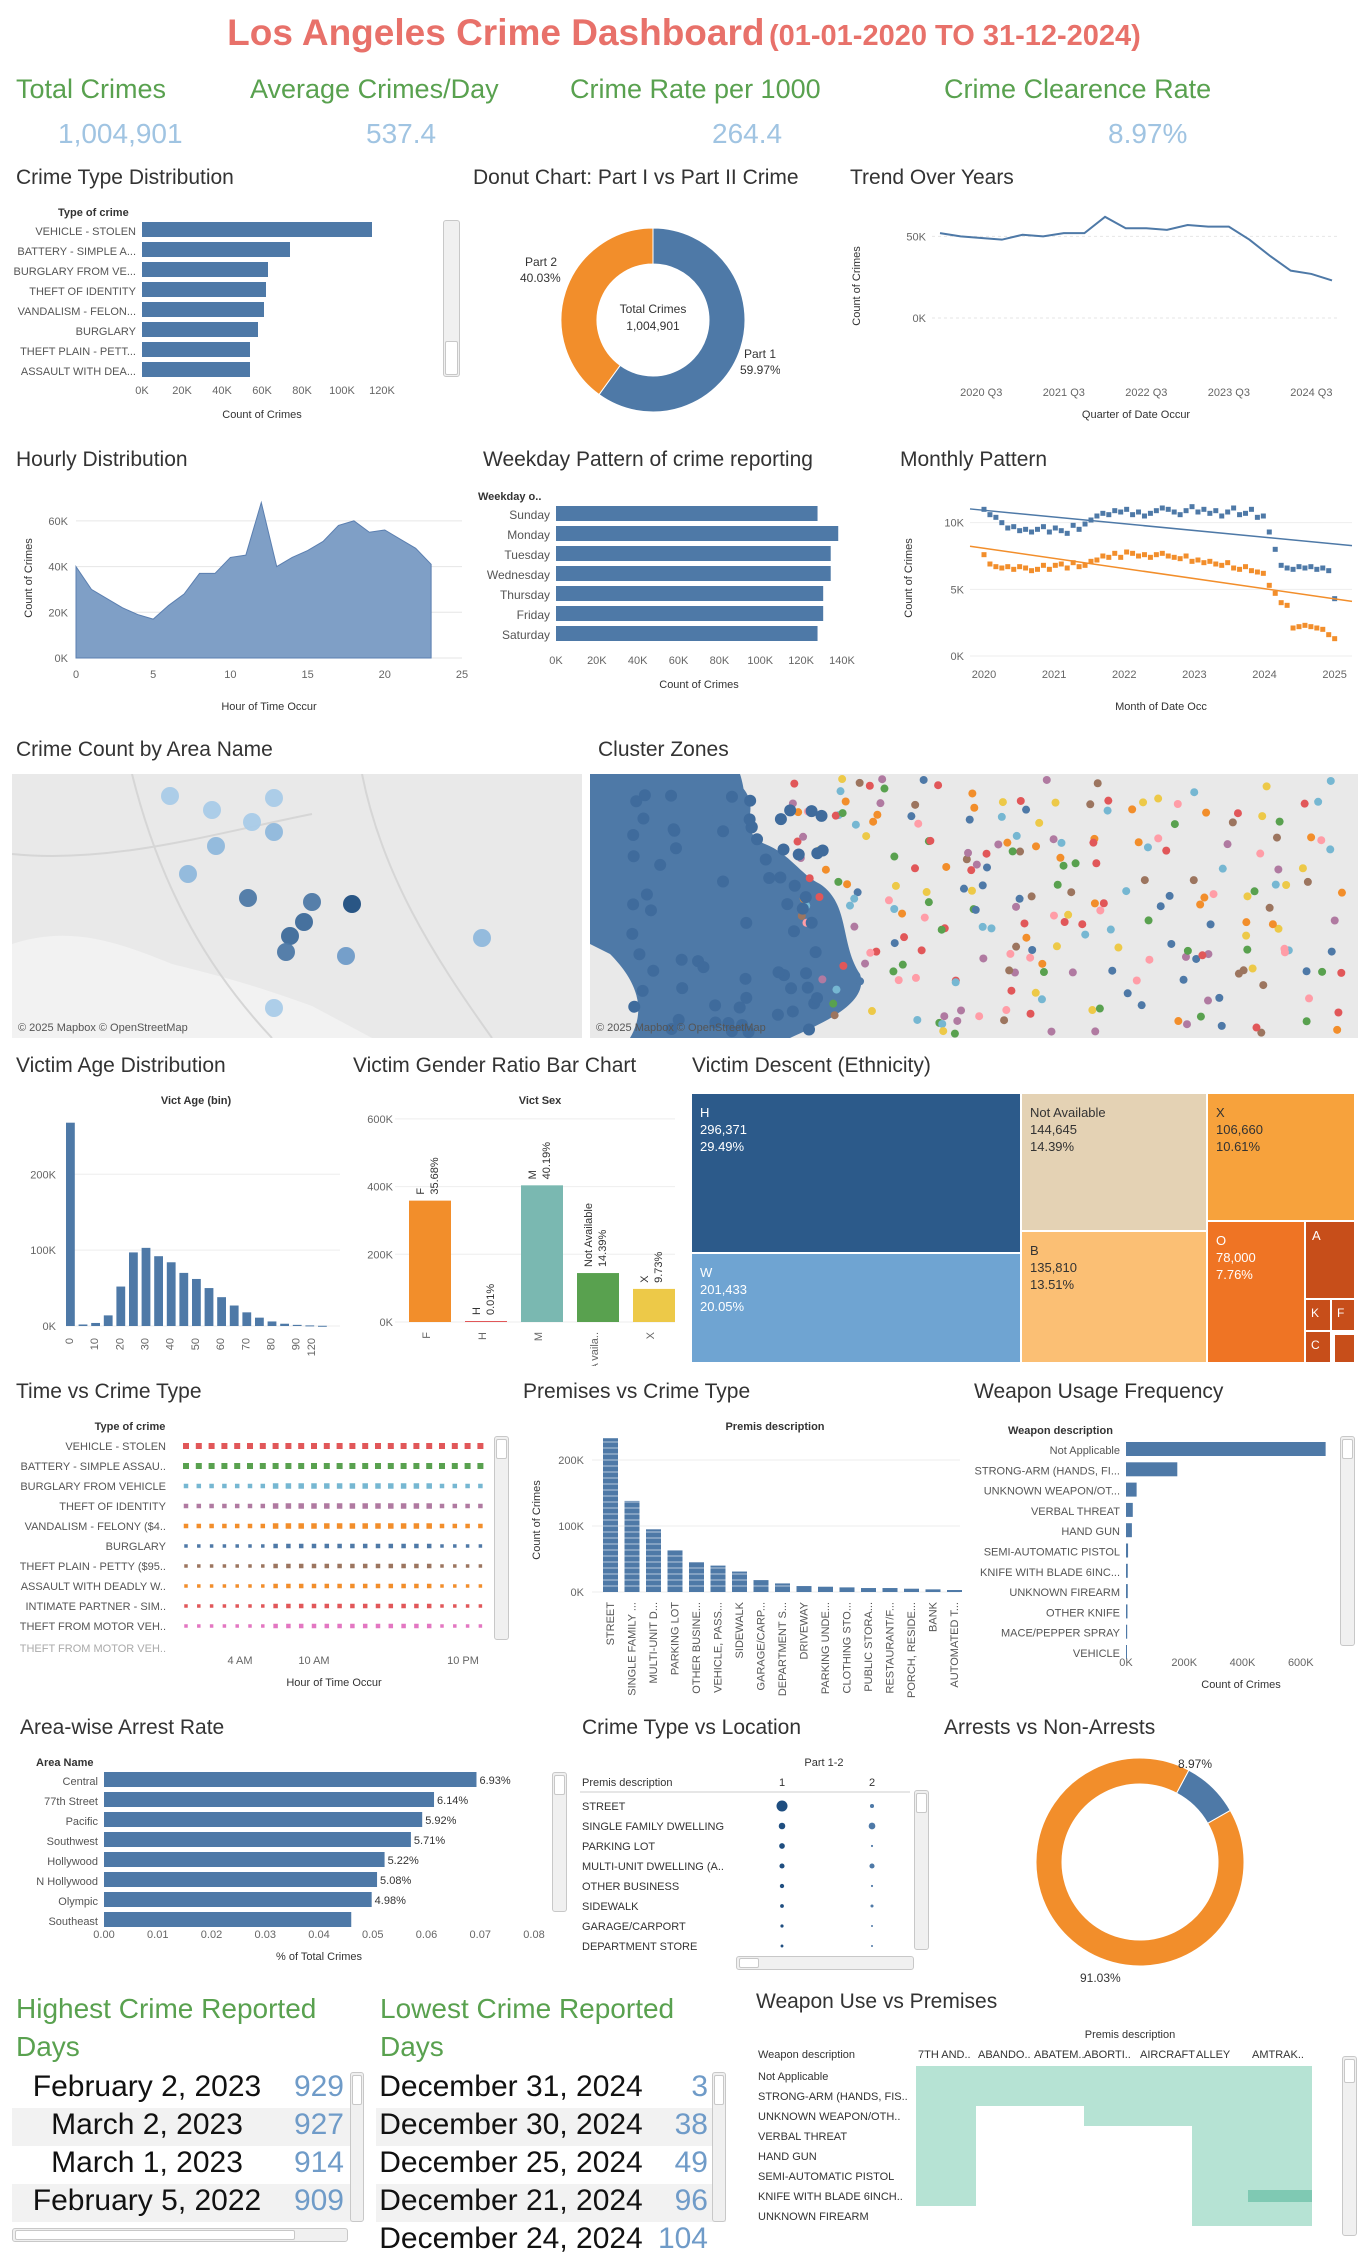 The height and width of the screenshot is (2253, 1368). I want to click on table-row: December 30, 2024 38, so click(551, 2127).